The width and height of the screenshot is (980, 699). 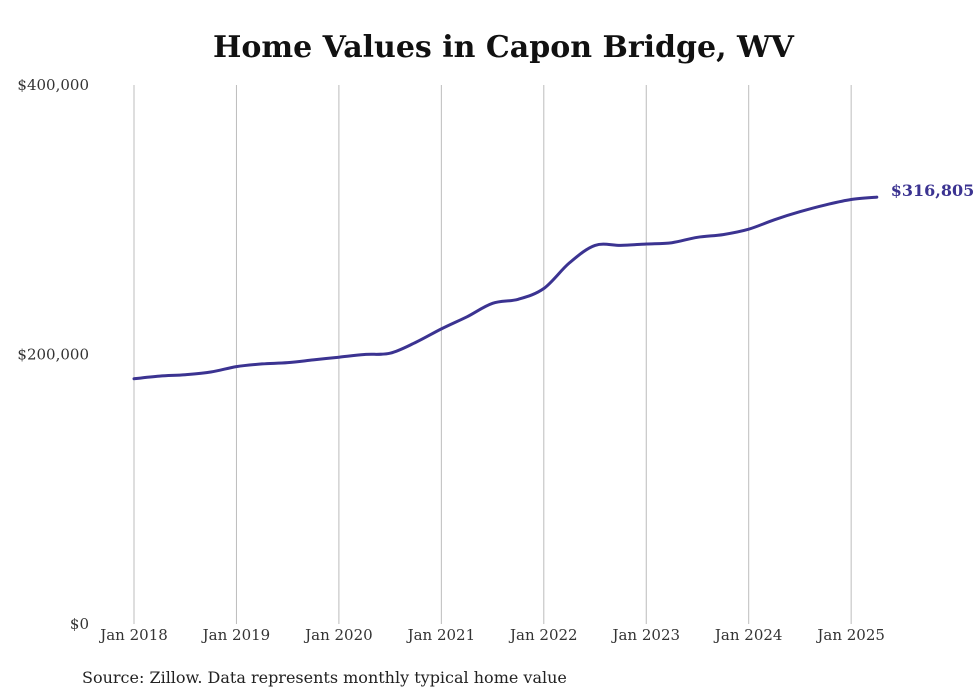 What do you see at coordinates (79, 624) in the screenshot?
I see `y-tick-label: $0` at bounding box center [79, 624].